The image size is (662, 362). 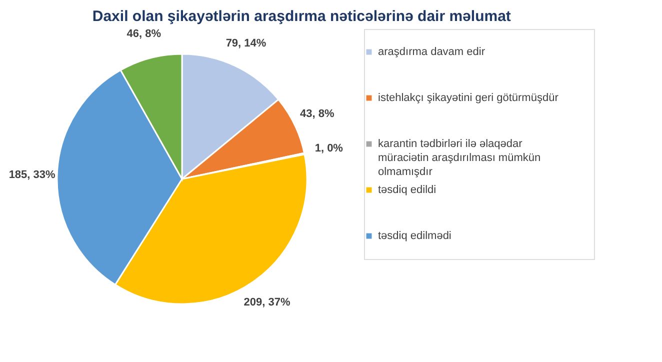 I want to click on data-label: 46, 8%, so click(x=144, y=34).